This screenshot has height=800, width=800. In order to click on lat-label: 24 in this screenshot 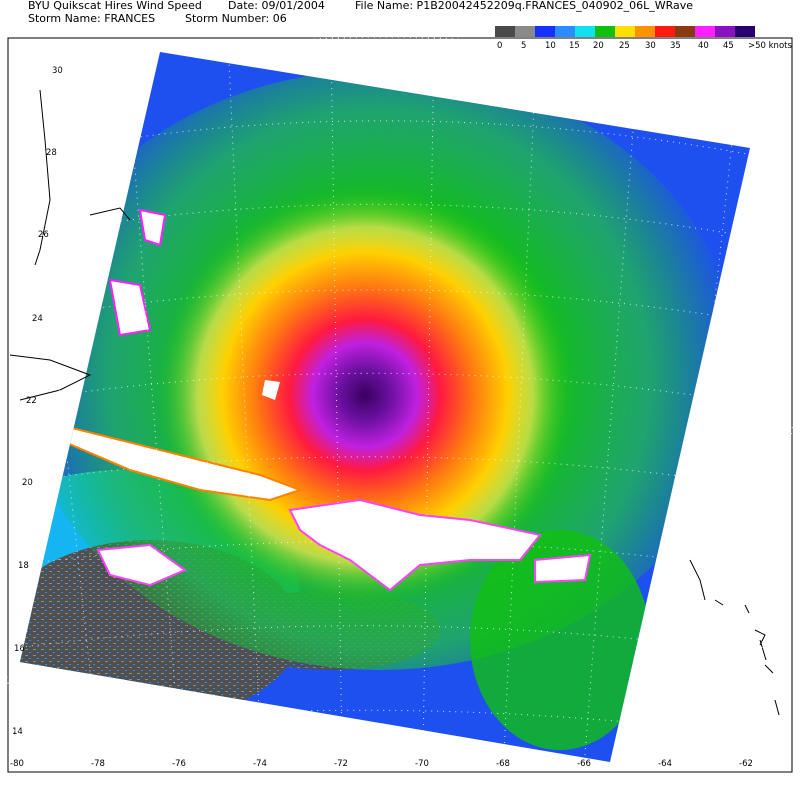, I will do `click(37, 319)`.